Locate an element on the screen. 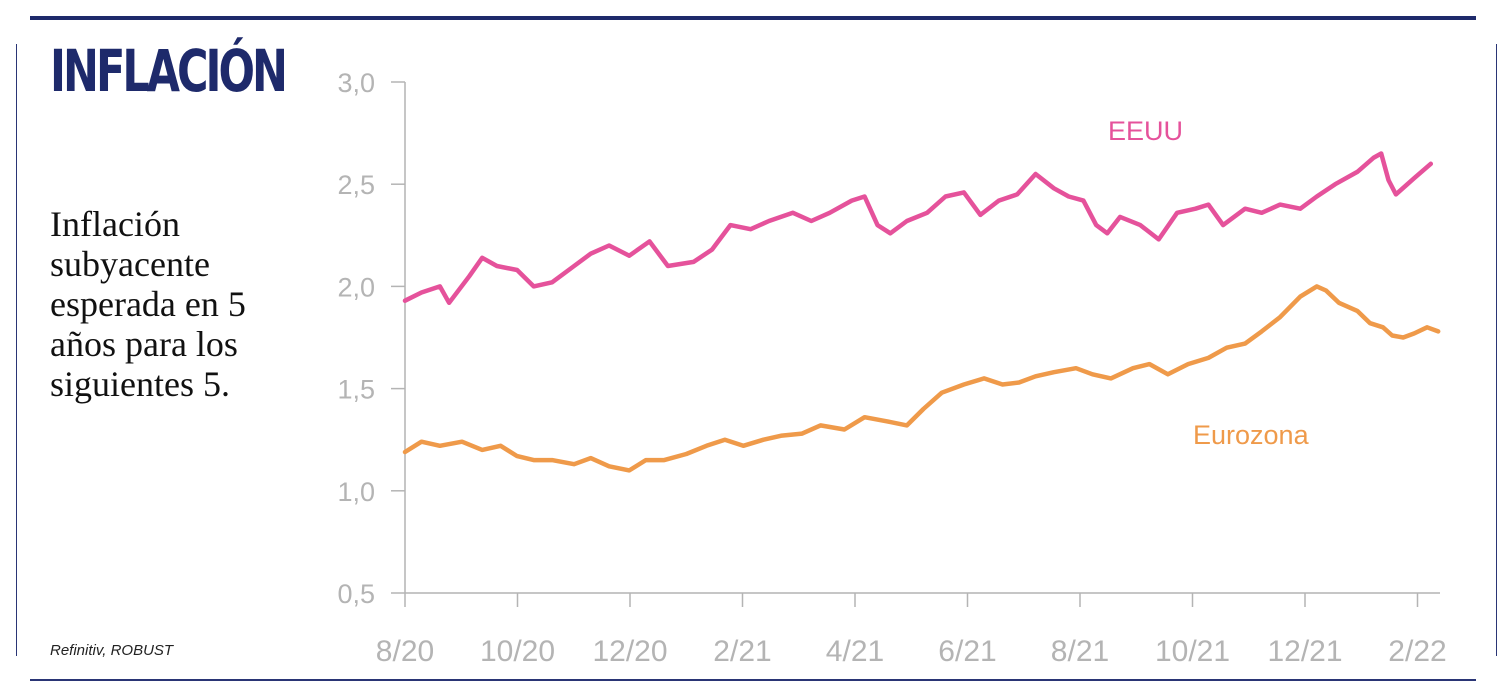  x-tick-label: 2/22 is located at coordinates (1417, 651).